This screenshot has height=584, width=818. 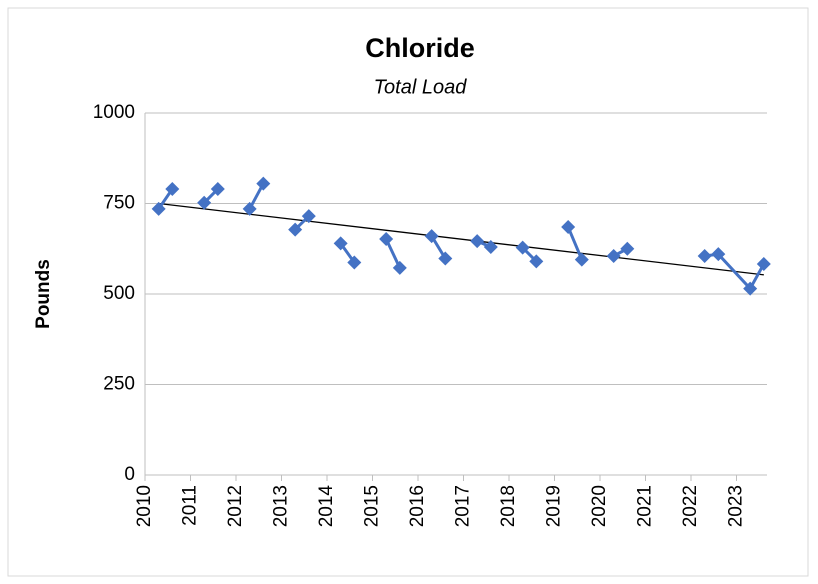 I want to click on x-tick-label: 2016, so click(x=417, y=506).